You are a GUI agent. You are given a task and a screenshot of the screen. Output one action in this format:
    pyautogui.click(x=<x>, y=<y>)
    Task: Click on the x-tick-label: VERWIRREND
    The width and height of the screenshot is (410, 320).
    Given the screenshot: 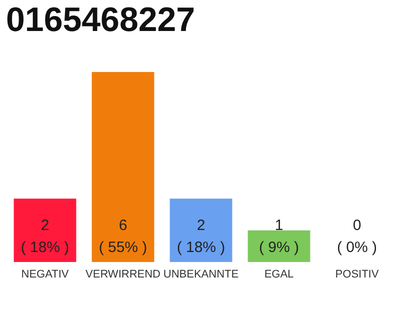 What is the action you would take?
    pyautogui.click(x=123, y=274)
    